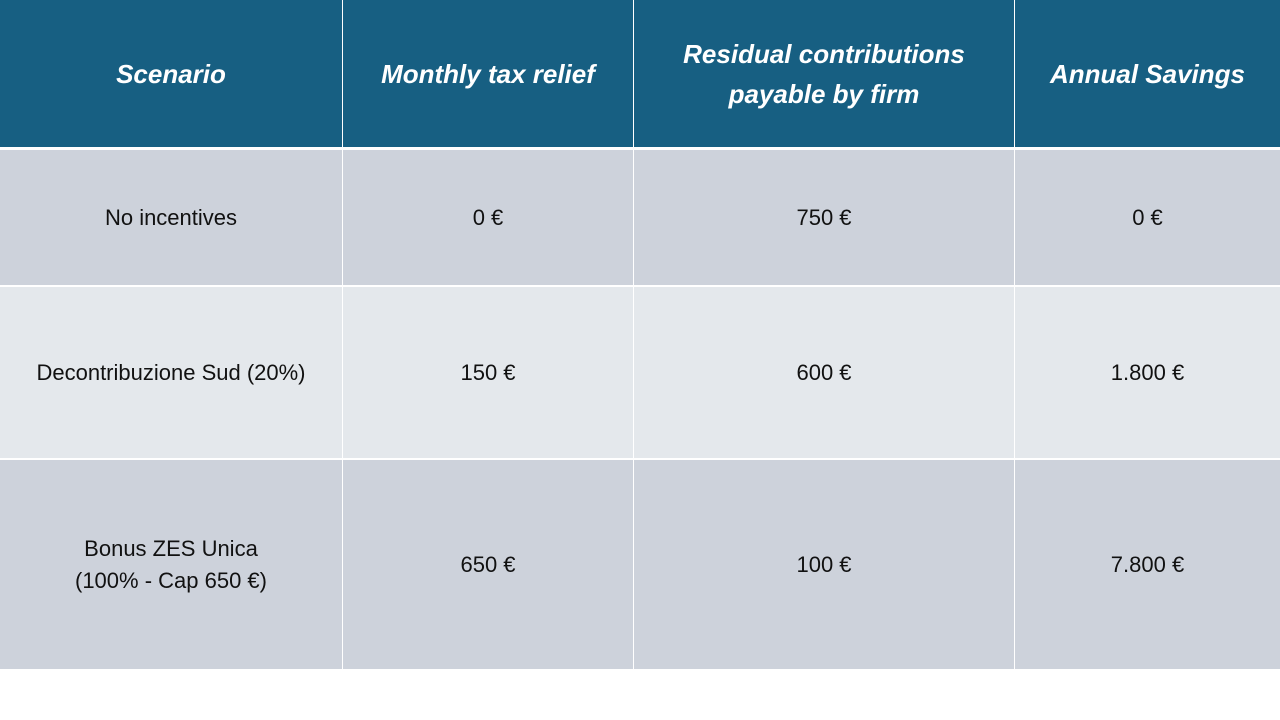  I want to click on header-cell: Annual Savings, so click(1147, 73).